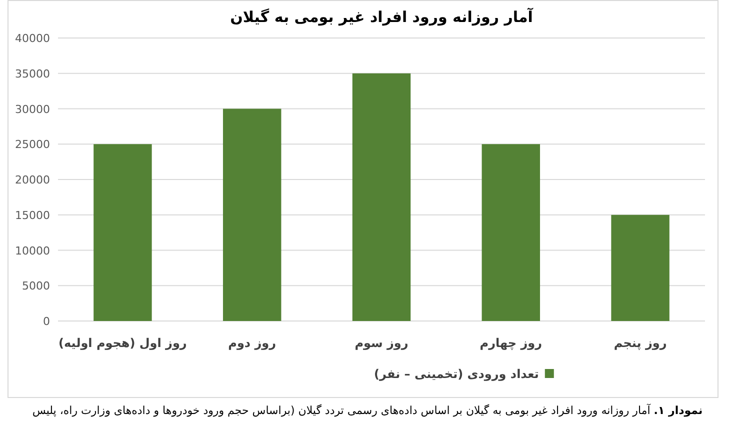 The width and height of the screenshot is (735, 430). I want to click on y-tick-label: 10000, so click(32, 251).